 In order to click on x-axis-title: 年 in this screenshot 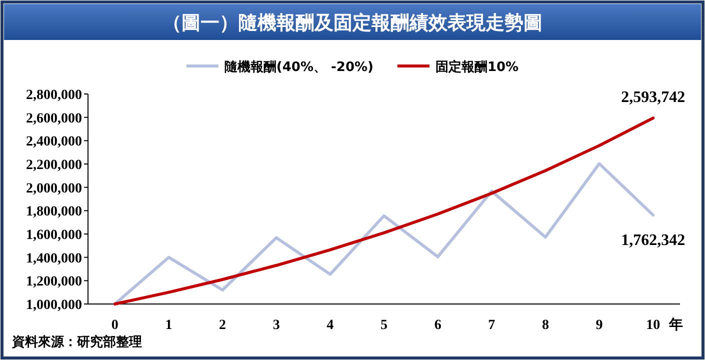, I will do `click(676, 325)`.